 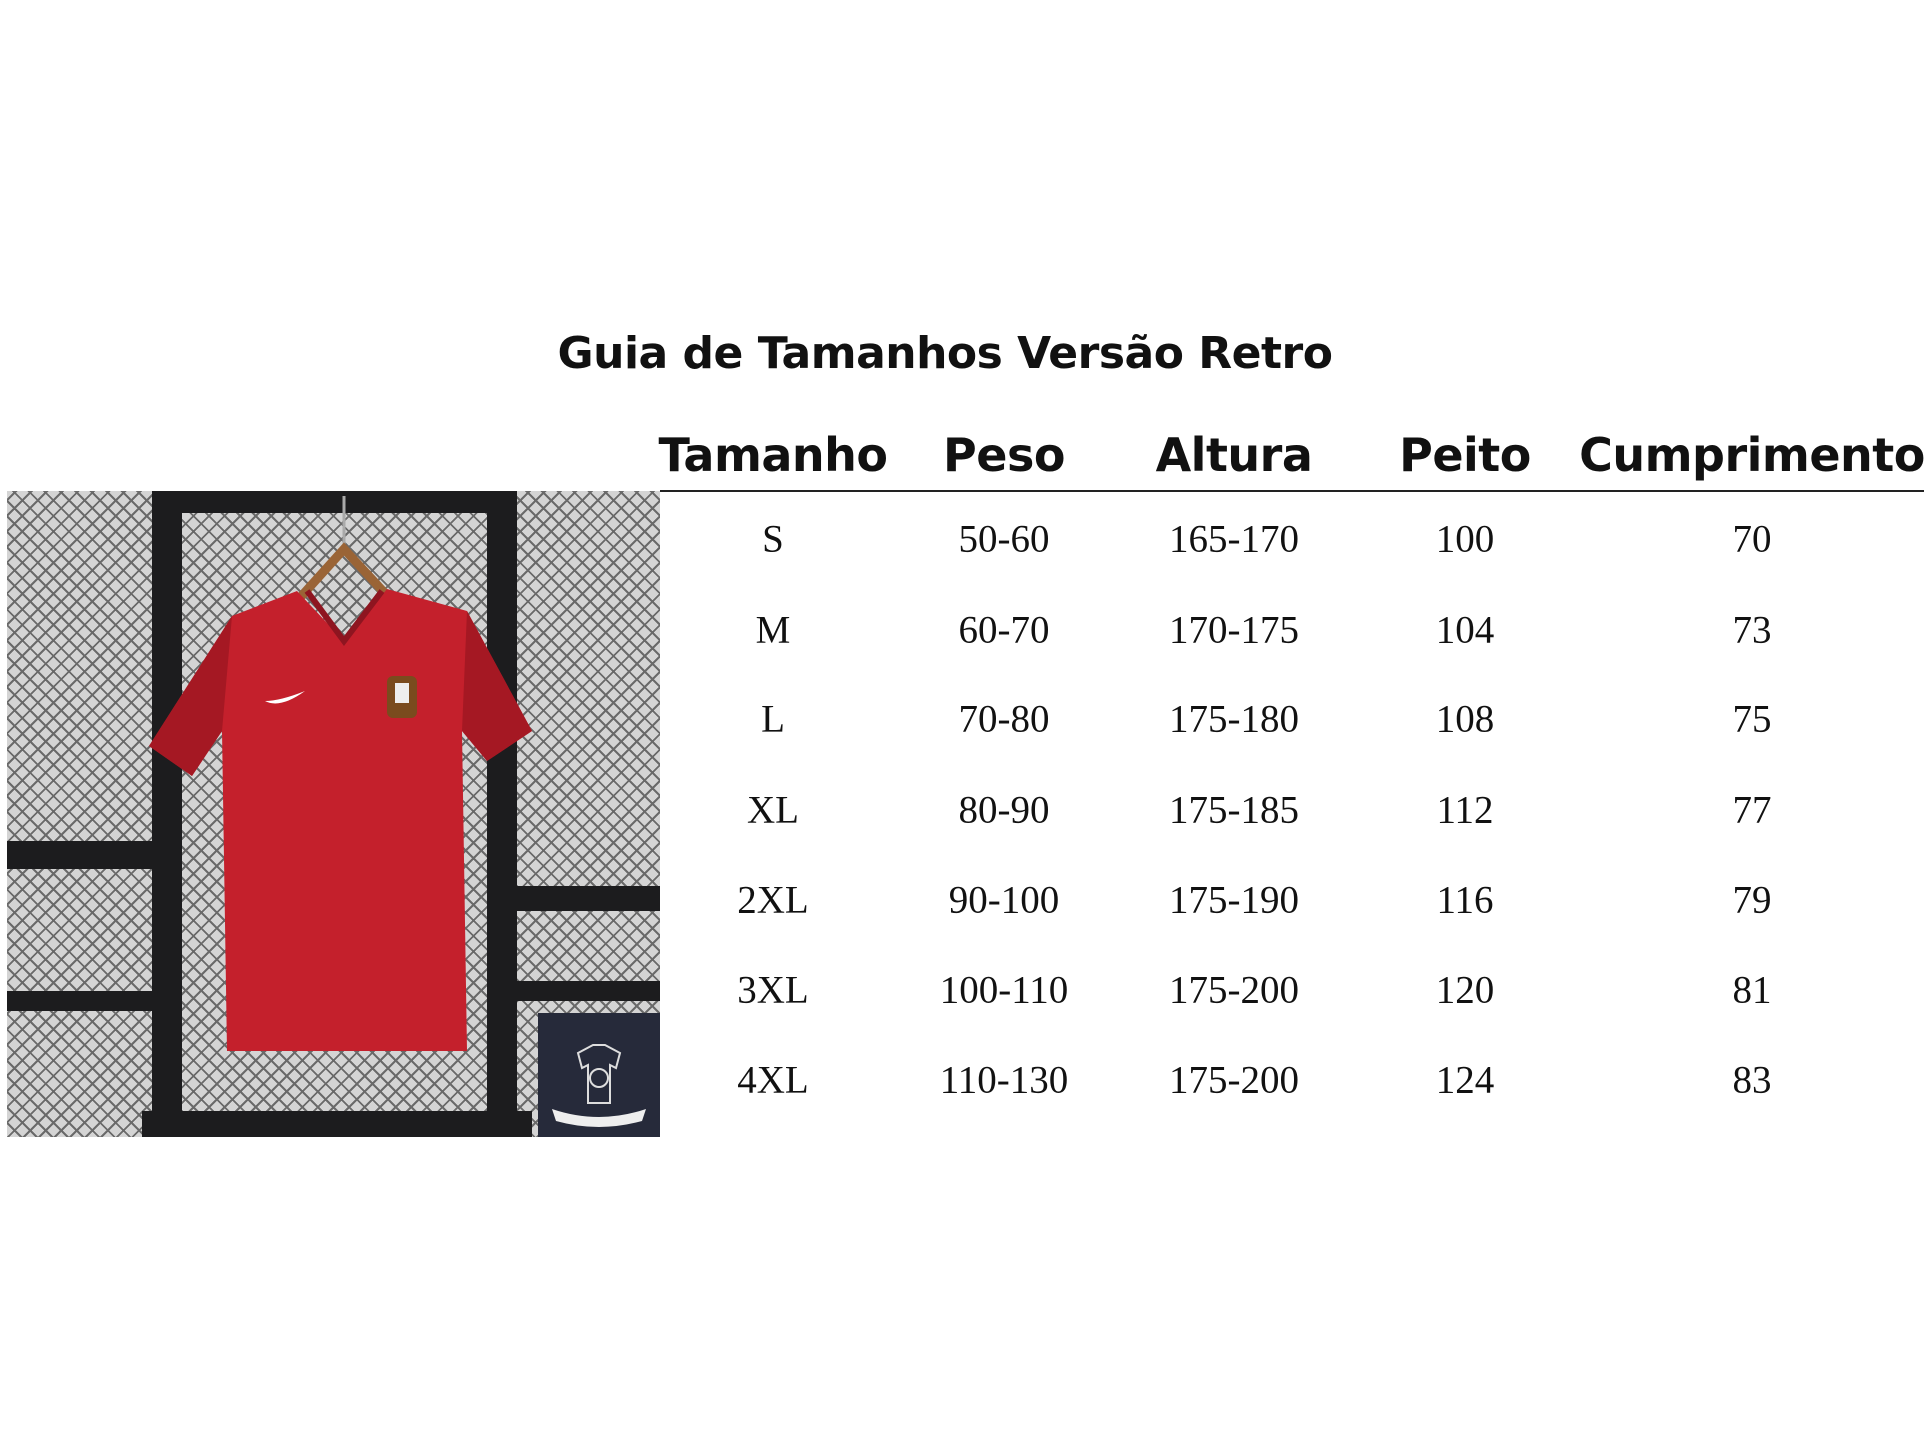 I want to click on table-cell: 4XL, so click(x=773, y=1080).